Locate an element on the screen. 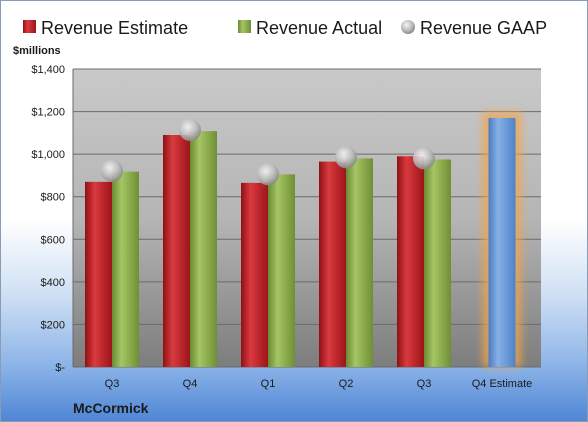  y-tick-label: $800 is located at coordinates (53, 198).